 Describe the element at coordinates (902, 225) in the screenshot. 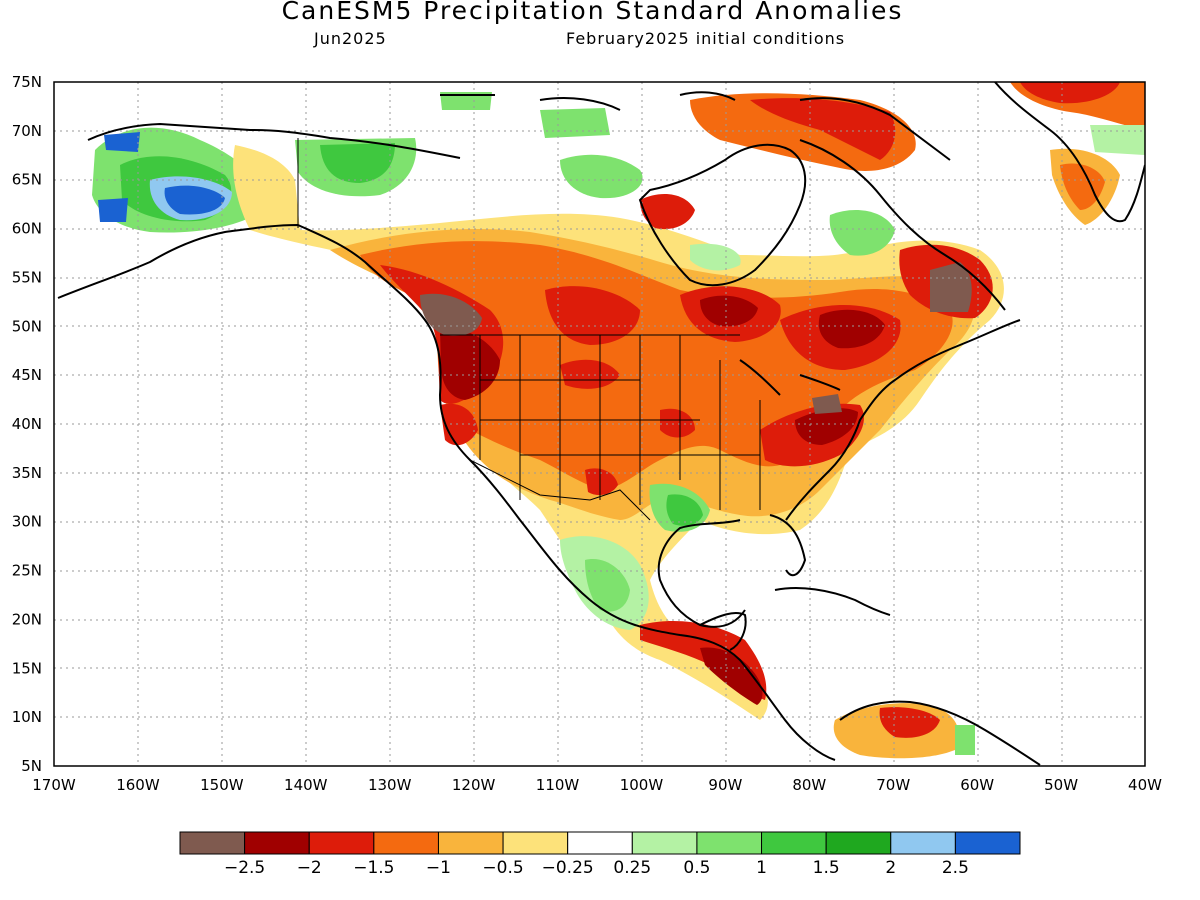

I see `labrador-coast` at that location.